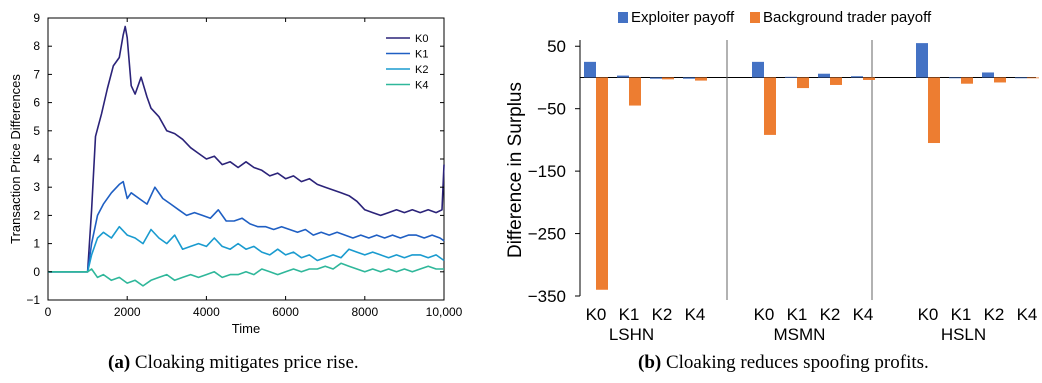 This screenshot has height=383, width=1042. Describe the element at coordinates (244, 362) in the screenshot. I see `caption-a-text: Cloaking mitigates price rise.` at that location.